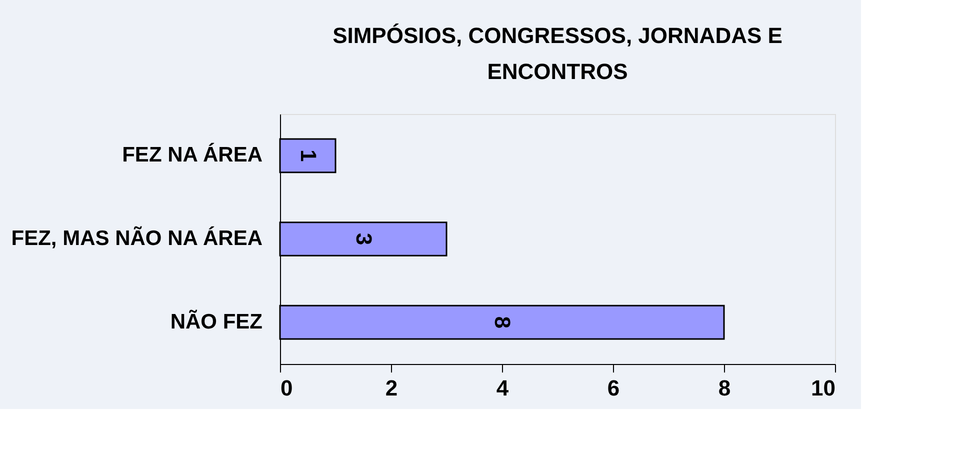 Image resolution: width=980 pixels, height=466 pixels. Describe the element at coordinates (308, 156) in the screenshot. I see `data-label: 1` at that location.